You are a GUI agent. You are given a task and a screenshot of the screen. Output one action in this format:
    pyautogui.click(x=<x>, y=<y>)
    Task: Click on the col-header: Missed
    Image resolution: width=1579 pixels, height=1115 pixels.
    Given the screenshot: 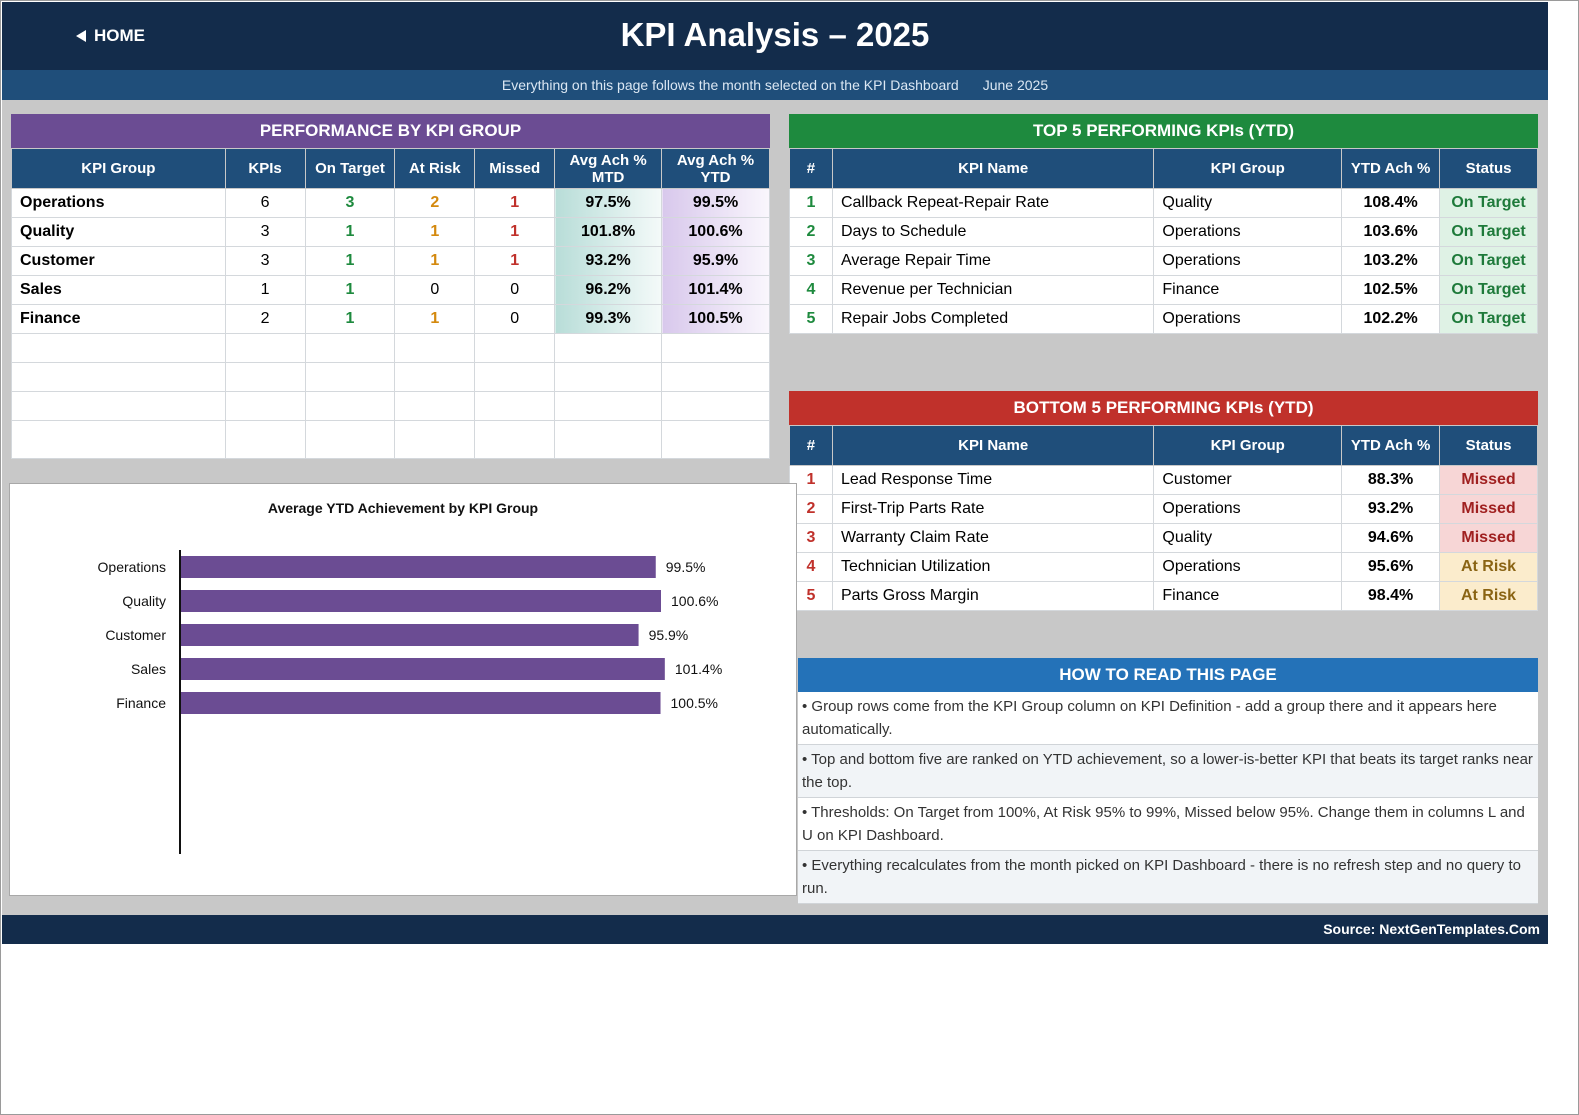 What is the action you would take?
    pyautogui.click(x=515, y=168)
    